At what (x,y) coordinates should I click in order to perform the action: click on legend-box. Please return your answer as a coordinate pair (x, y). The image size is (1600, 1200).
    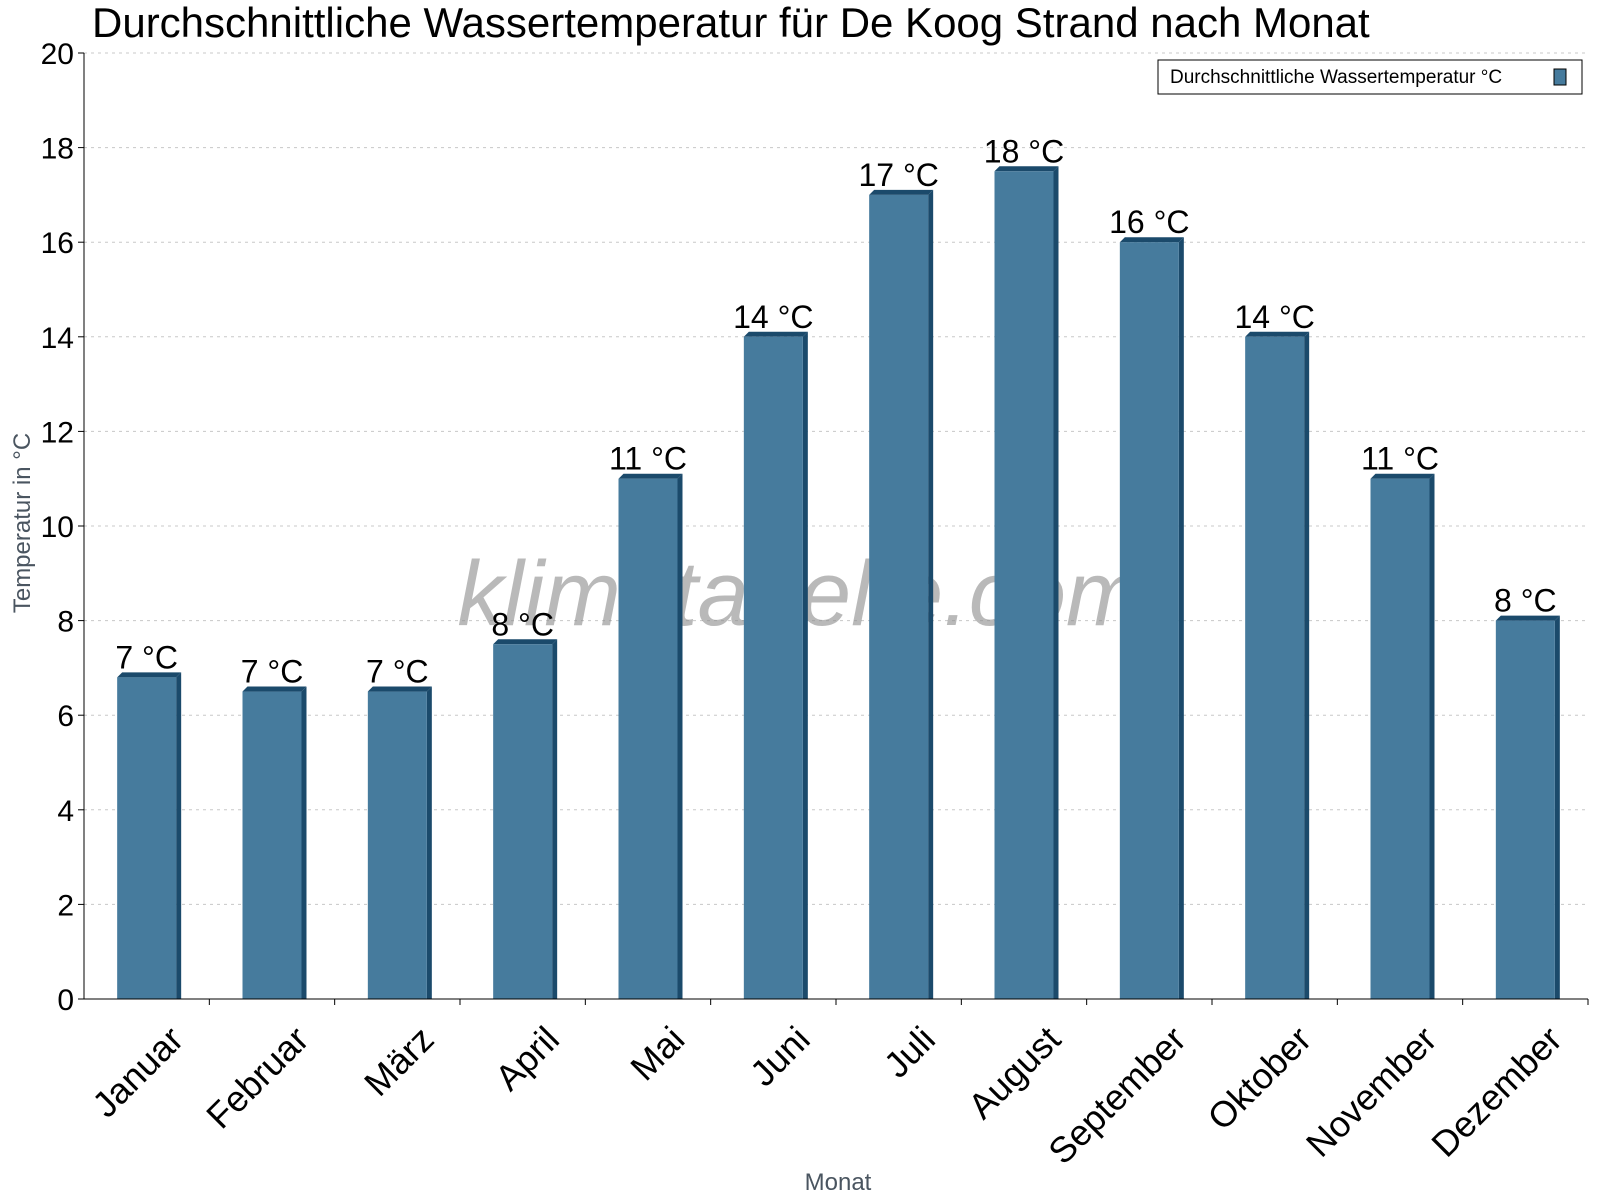
    Looking at the image, I should click on (1370, 77).